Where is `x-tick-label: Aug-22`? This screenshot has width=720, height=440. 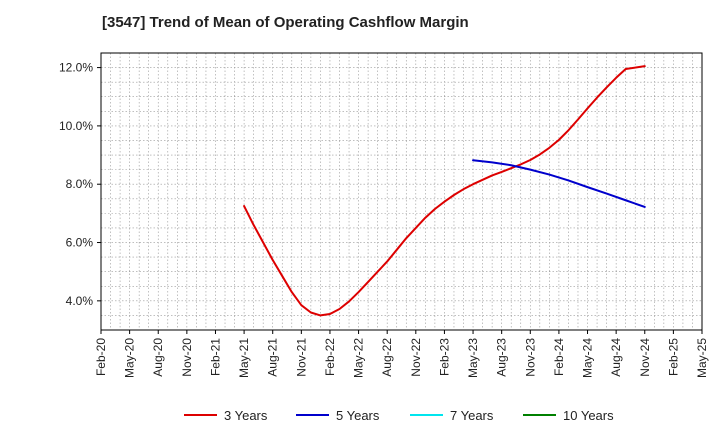 x-tick-label: Aug-22 is located at coordinates (387, 357).